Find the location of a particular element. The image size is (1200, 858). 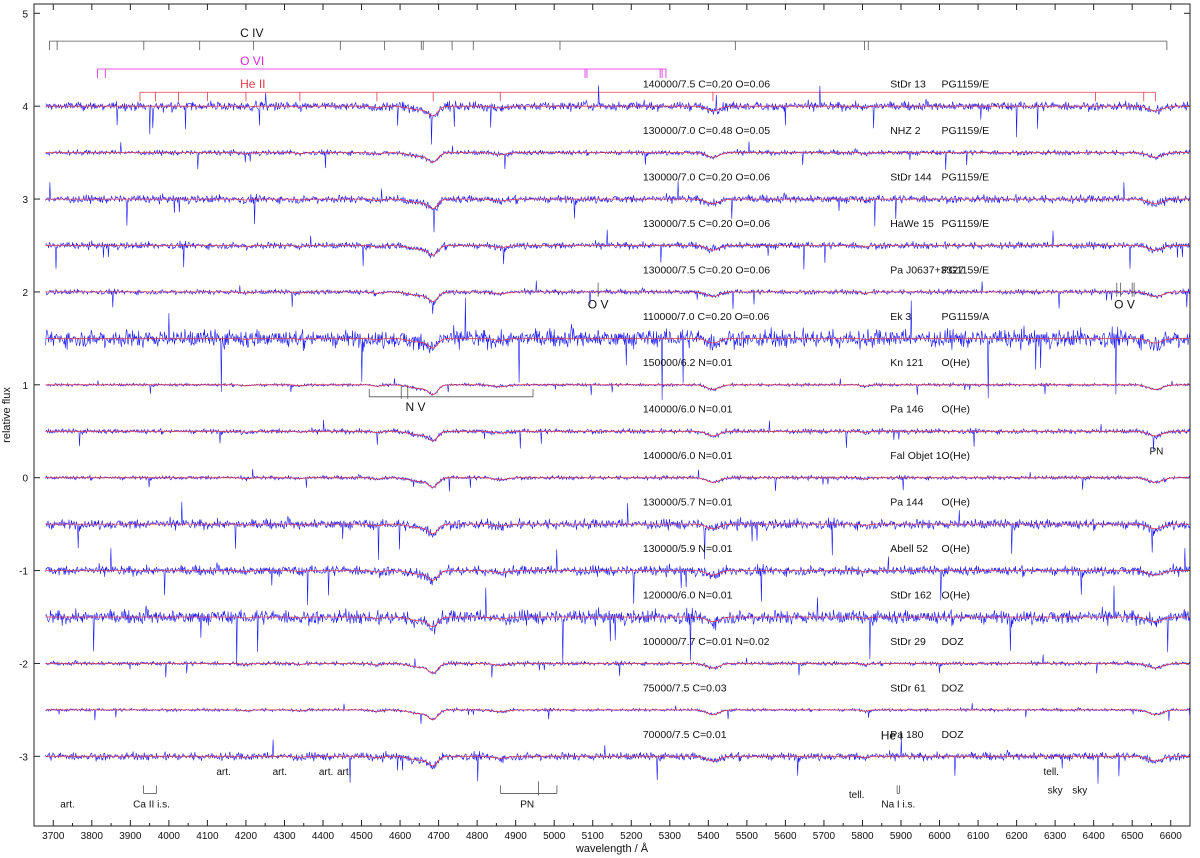

series-model-label: 140000/7.5 C=0.20 O=0.06 is located at coordinates (706, 85).